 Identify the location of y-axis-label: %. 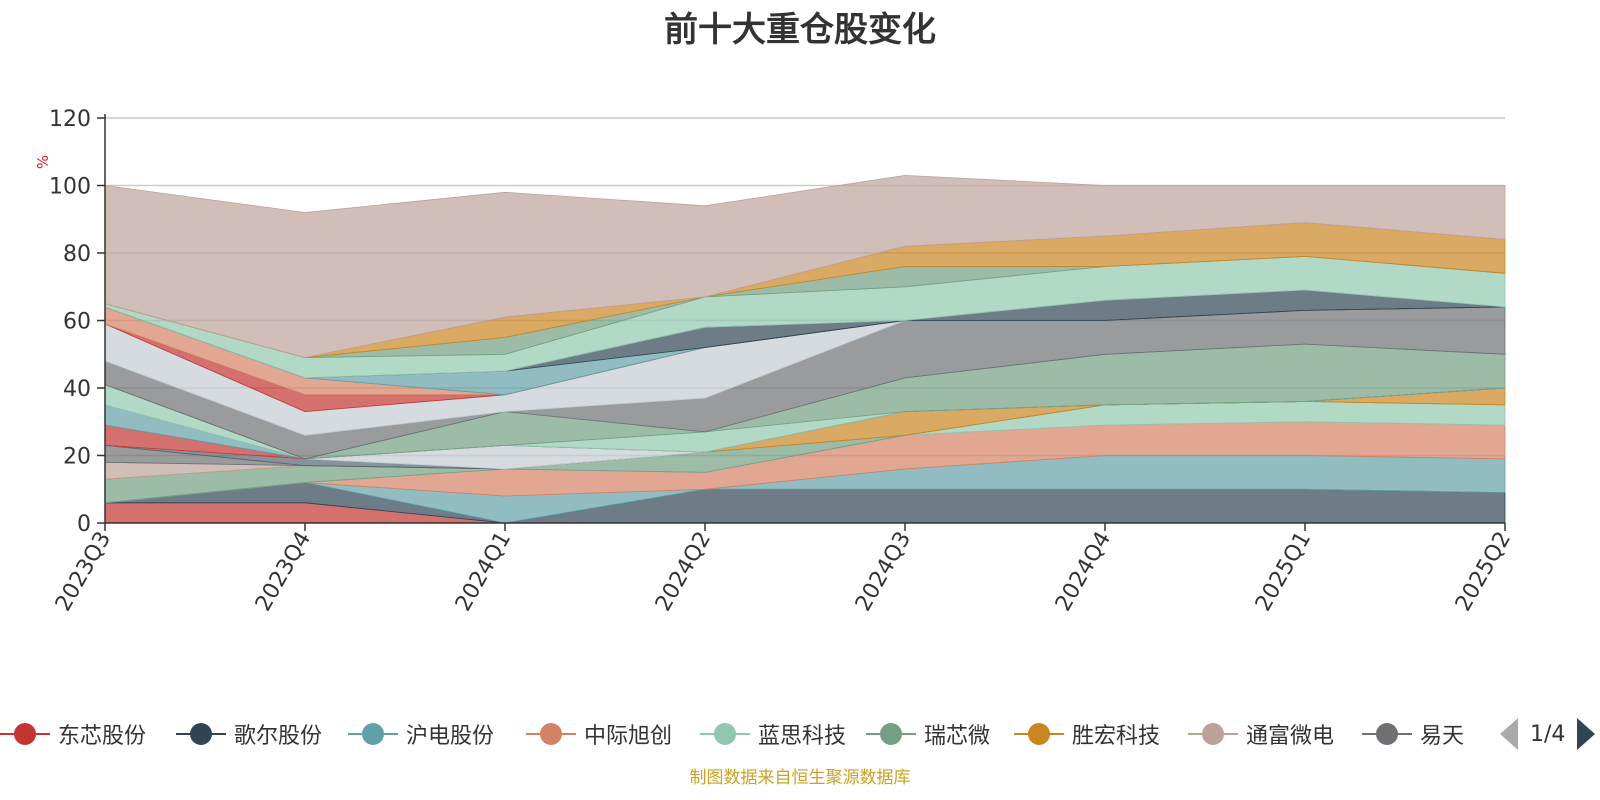
(43, 162).